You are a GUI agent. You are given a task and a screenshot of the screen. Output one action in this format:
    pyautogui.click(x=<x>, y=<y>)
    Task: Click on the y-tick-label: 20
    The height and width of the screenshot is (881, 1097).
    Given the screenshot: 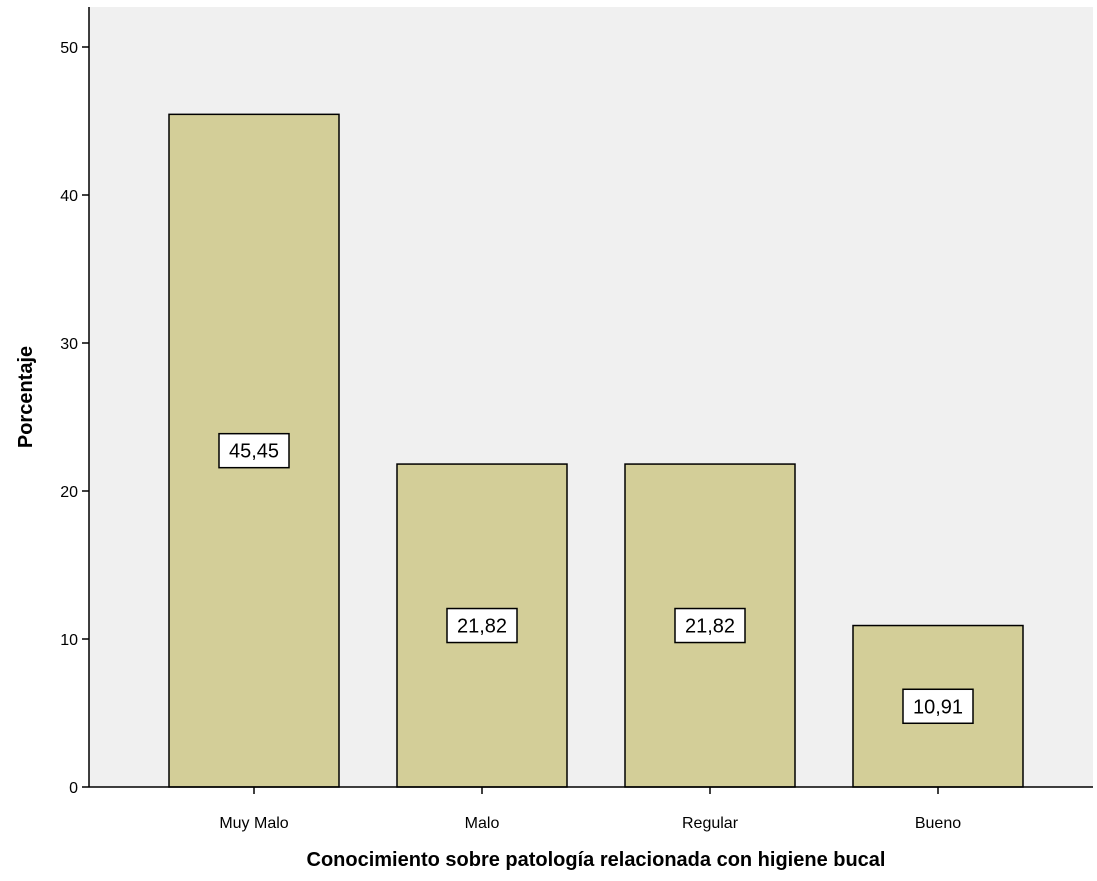 What is the action you would take?
    pyautogui.click(x=69, y=492)
    